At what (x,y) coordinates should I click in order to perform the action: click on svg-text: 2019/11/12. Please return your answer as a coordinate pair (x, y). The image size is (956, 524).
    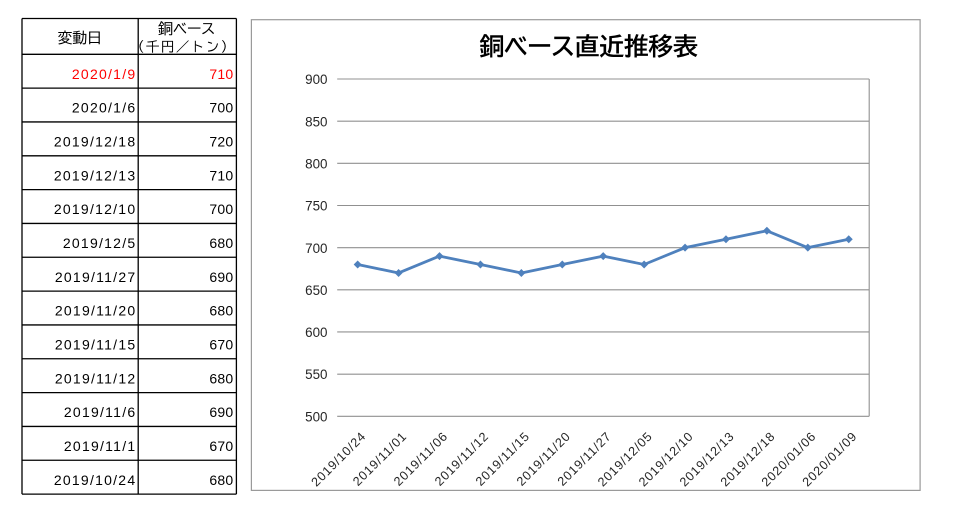
    Looking at the image, I should click on (96, 378).